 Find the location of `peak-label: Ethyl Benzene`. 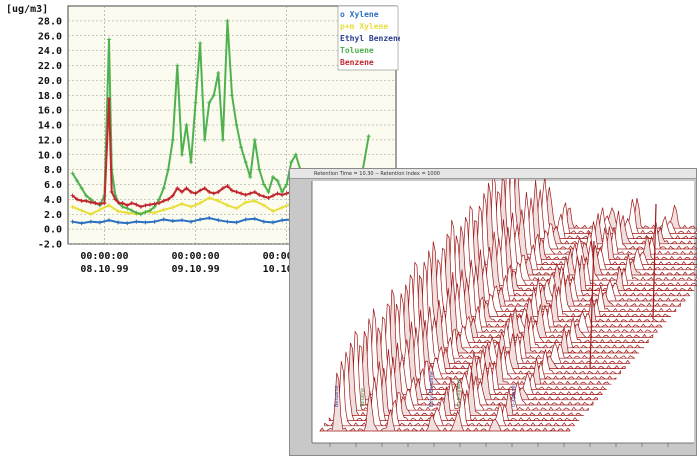

peak-label: Ethyl Benzene is located at coordinates (432, 389).